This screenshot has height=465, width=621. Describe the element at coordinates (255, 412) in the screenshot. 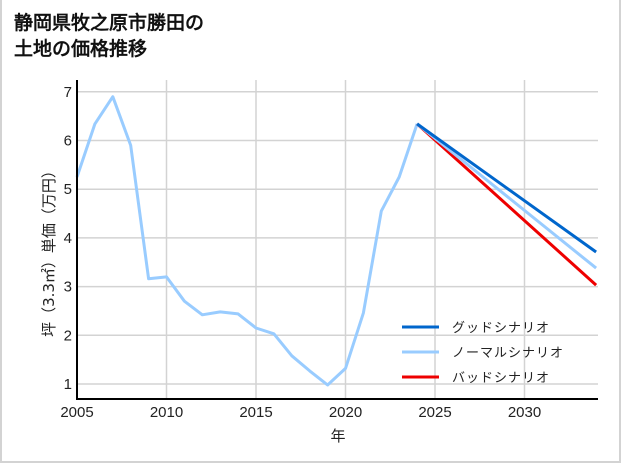

I see `x-tick-label: 2015` at that location.